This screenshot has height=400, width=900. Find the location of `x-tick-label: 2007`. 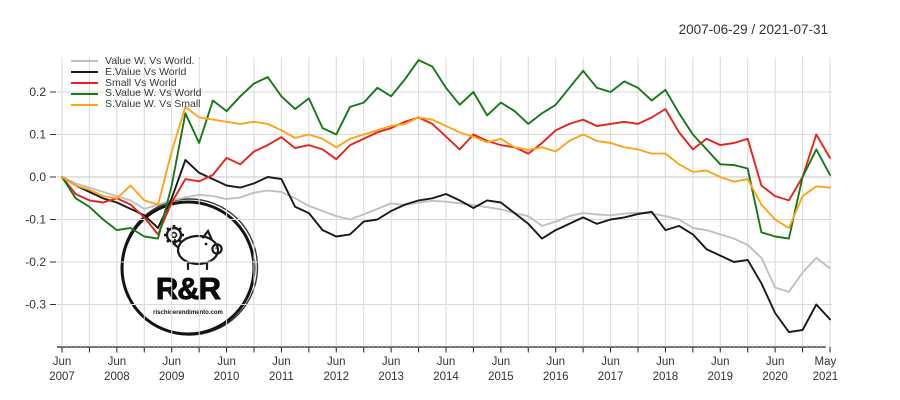

x-tick-label: 2007 is located at coordinates (62, 377).